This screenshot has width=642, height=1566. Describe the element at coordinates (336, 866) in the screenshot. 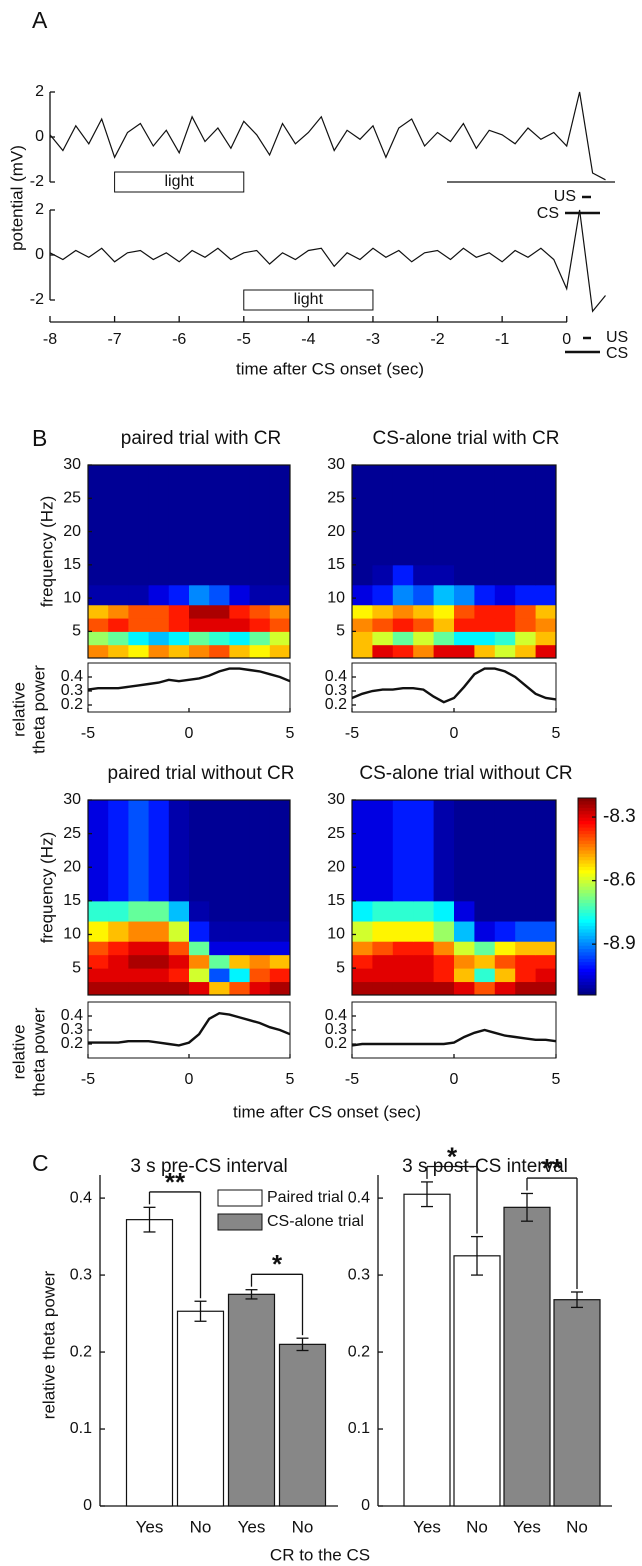

I see `y-tick-label: 20` at that location.